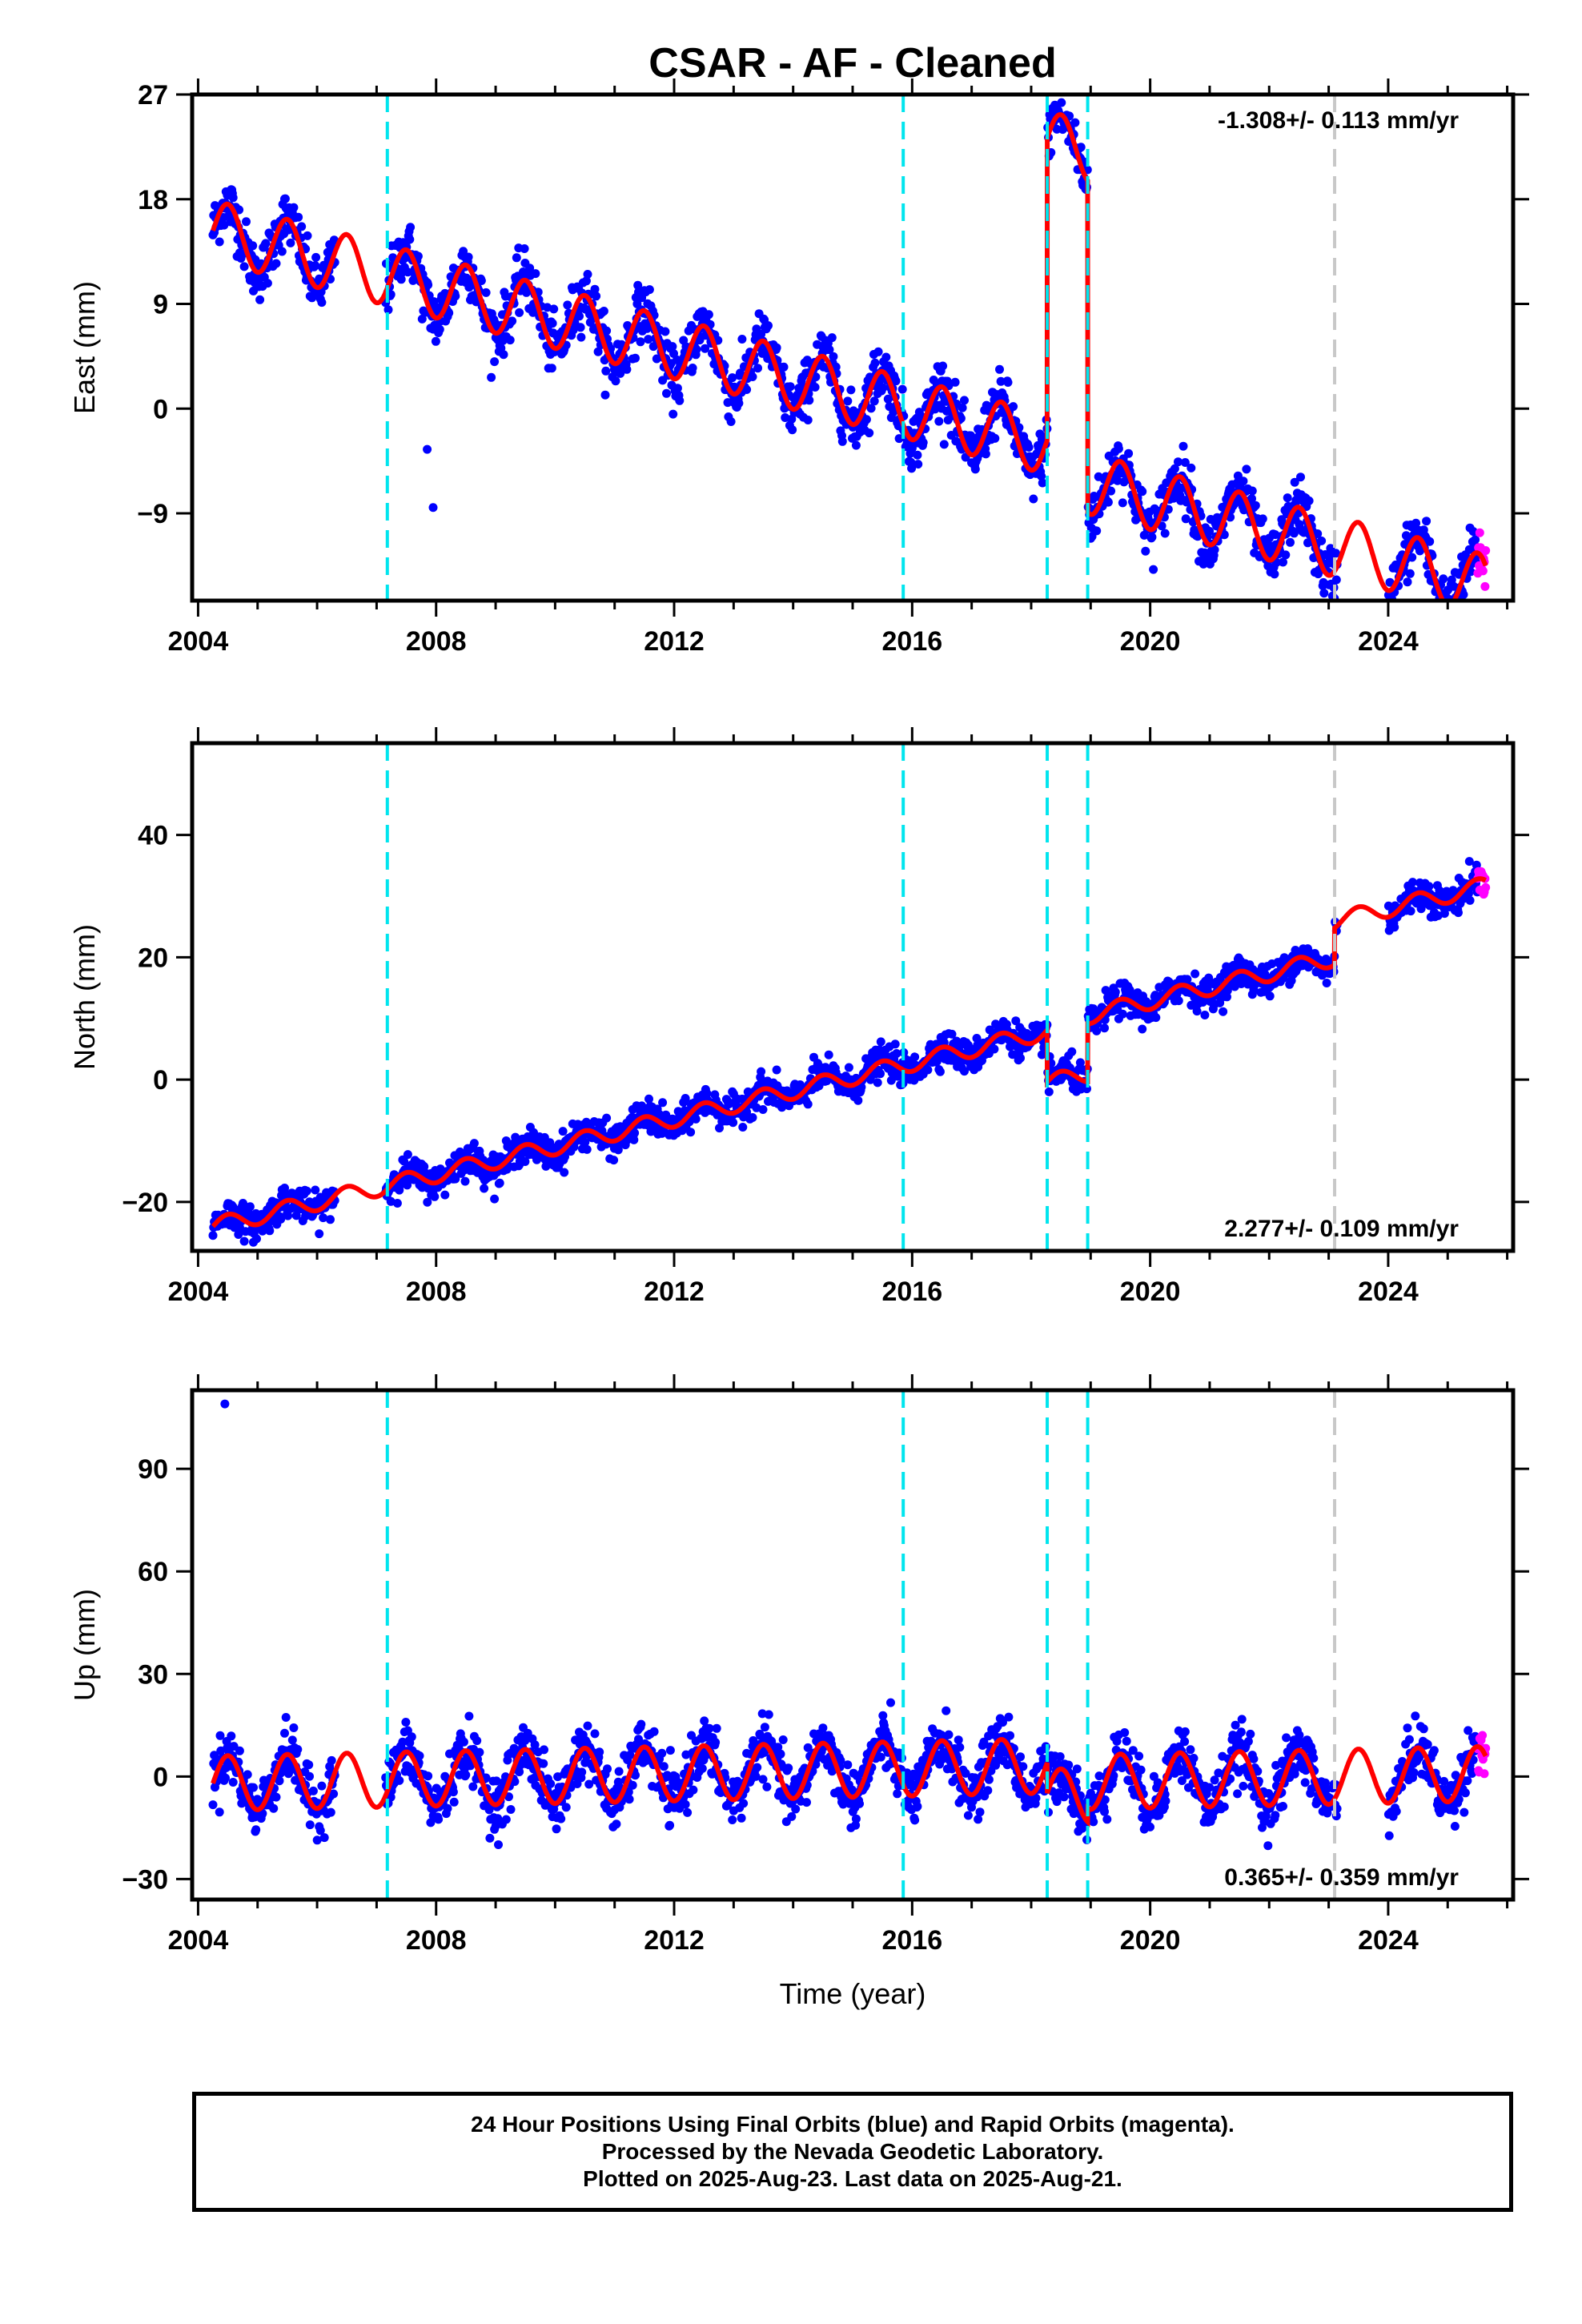 Image resolution: width=1582 pixels, height=2324 pixels. What do you see at coordinates (1486, 550) in the screenshot?
I see `rapid-orbit-point` at bounding box center [1486, 550].